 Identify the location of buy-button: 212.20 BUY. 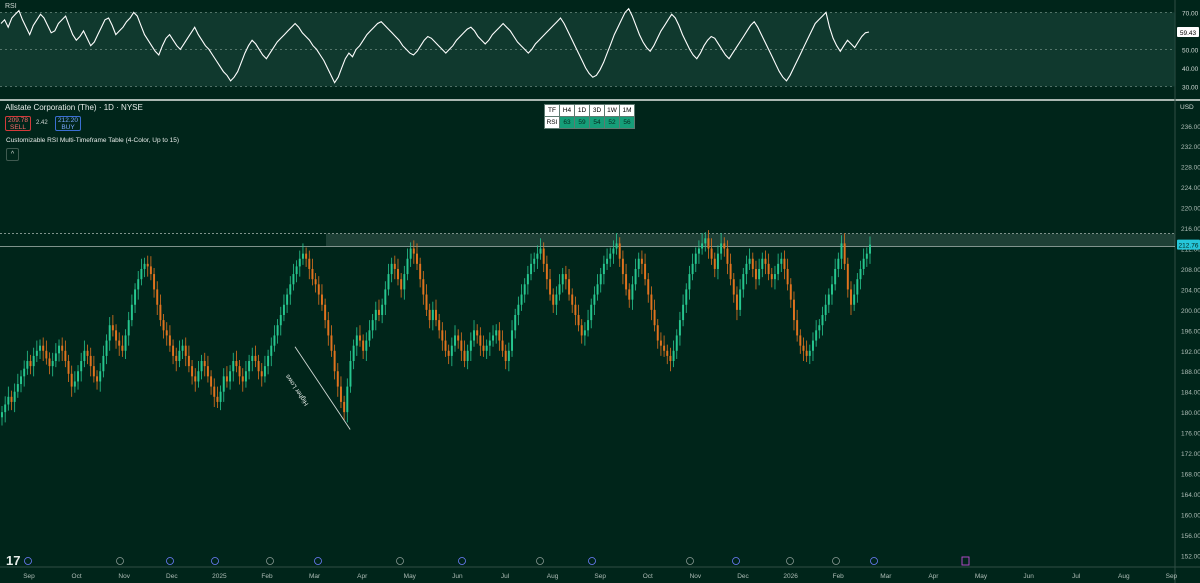
(68, 123).